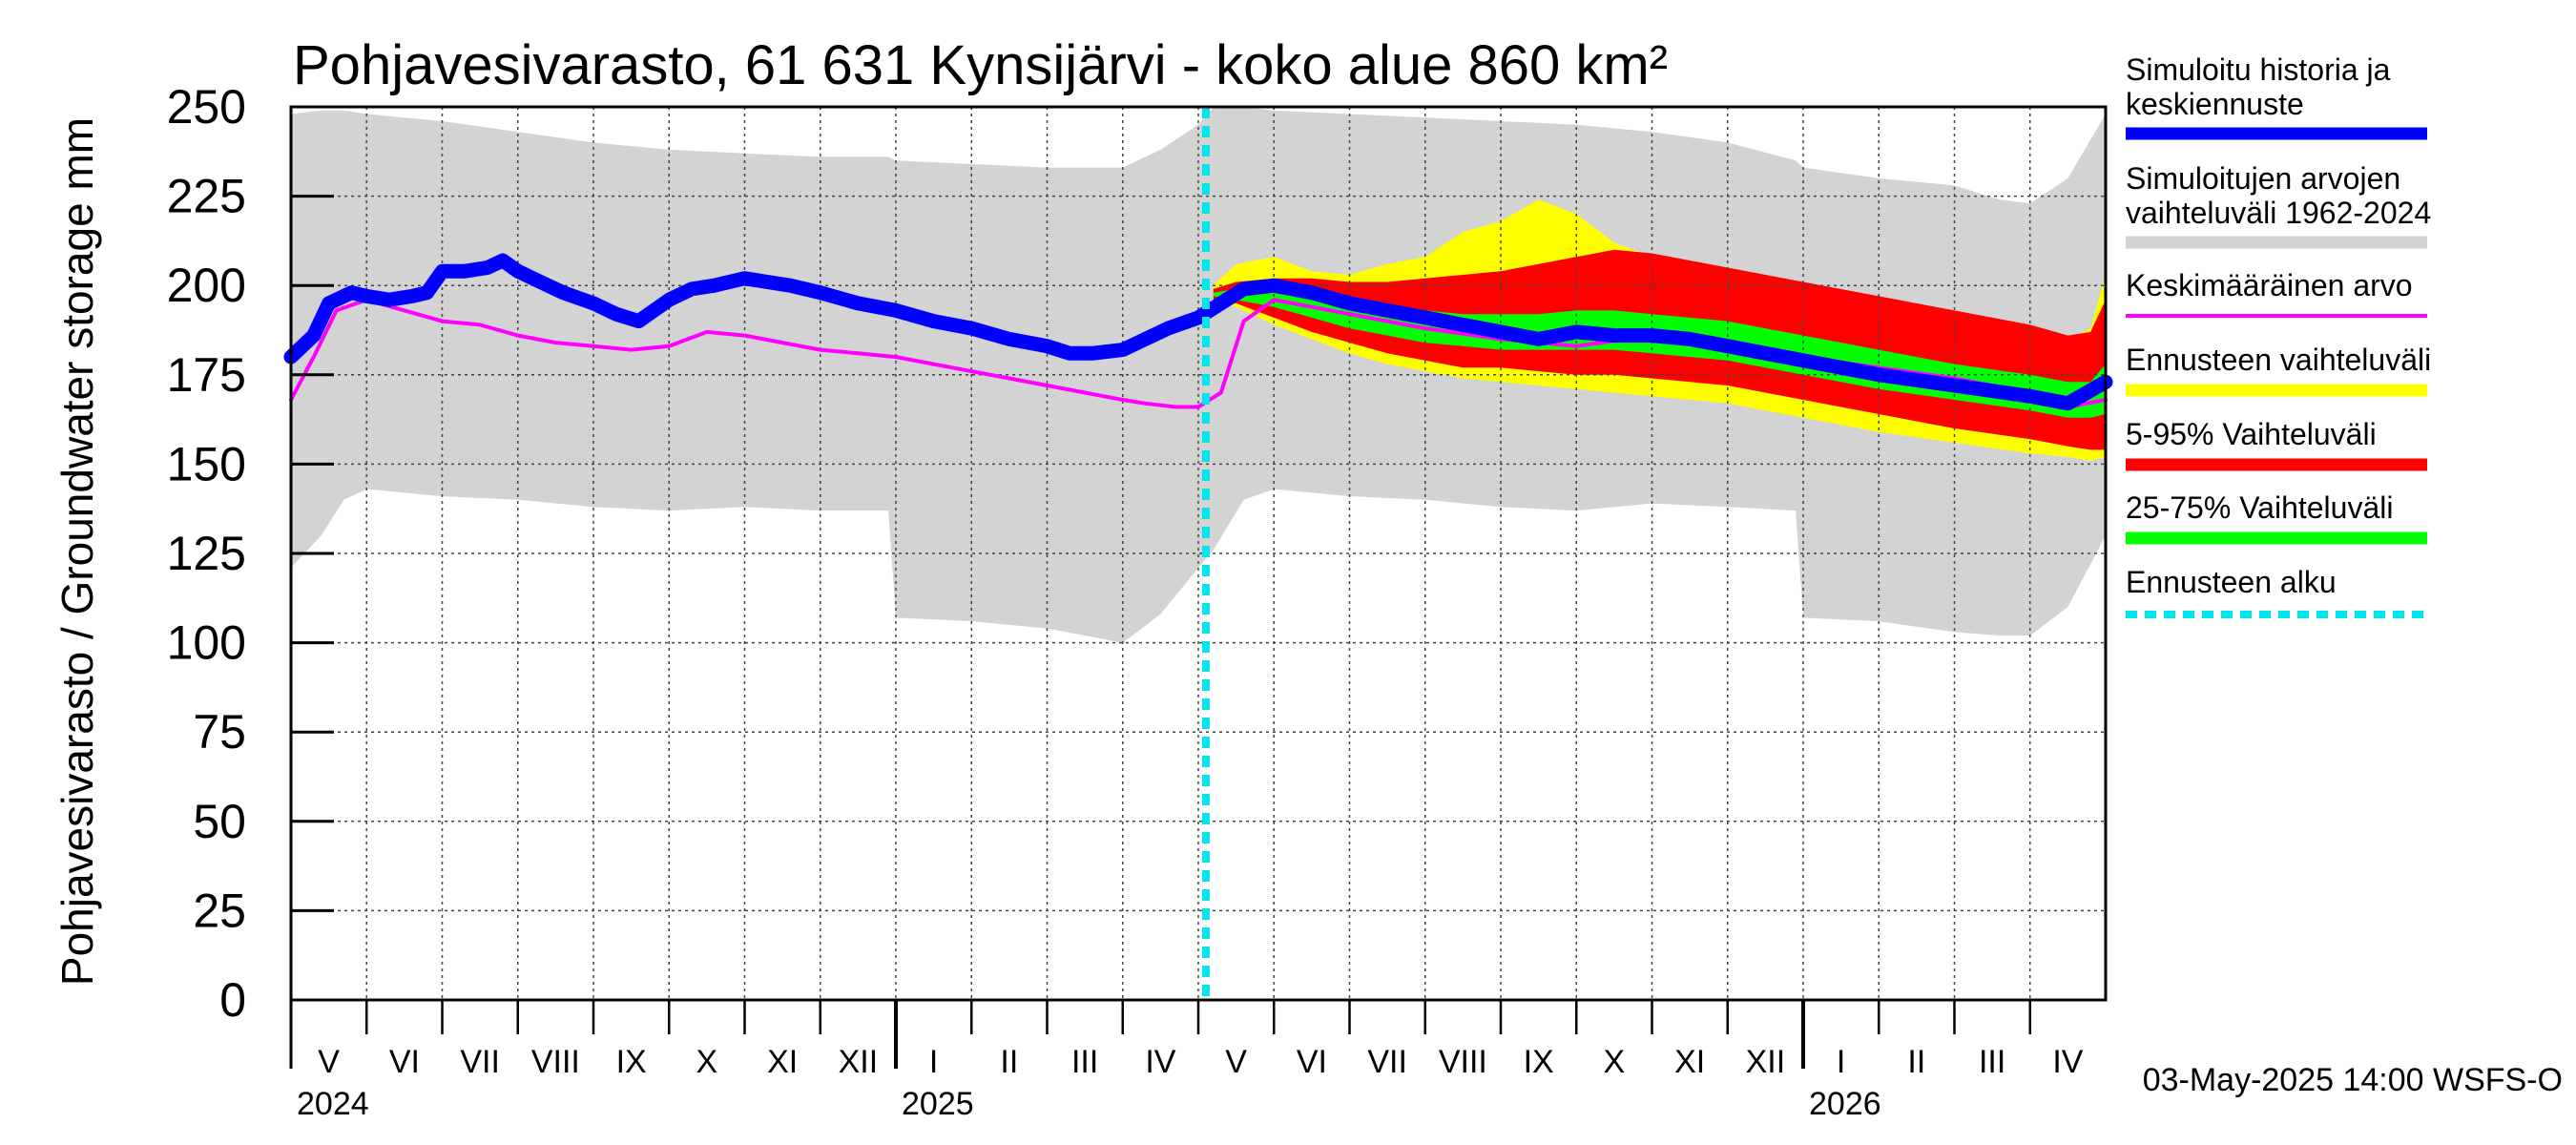 The width and height of the screenshot is (2576, 1145). I want to click on legend-item: Ennusteen vaihteluväli, so click(2278, 370).